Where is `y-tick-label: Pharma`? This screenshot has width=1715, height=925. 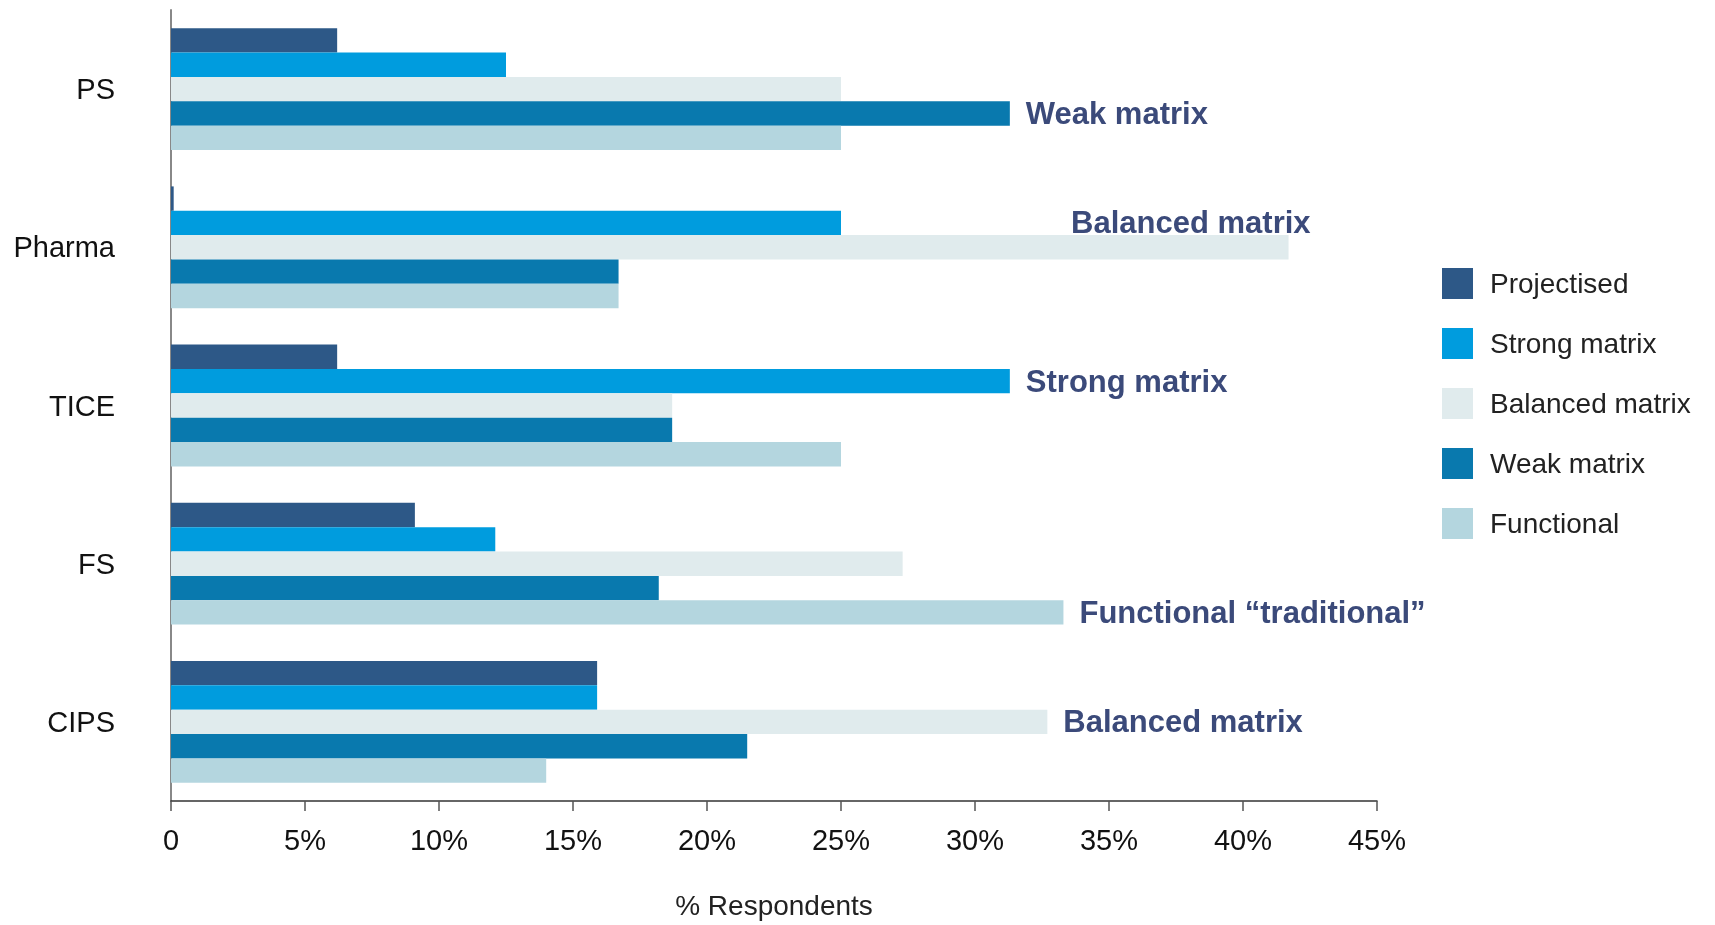
y-tick-label: Pharma is located at coordinates (64, 247).